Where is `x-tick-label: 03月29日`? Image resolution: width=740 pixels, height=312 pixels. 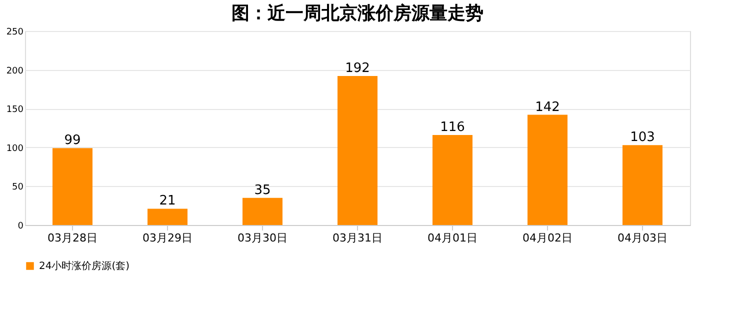 x-tick-label: 03月29日 is located at coordinates (167, 238).